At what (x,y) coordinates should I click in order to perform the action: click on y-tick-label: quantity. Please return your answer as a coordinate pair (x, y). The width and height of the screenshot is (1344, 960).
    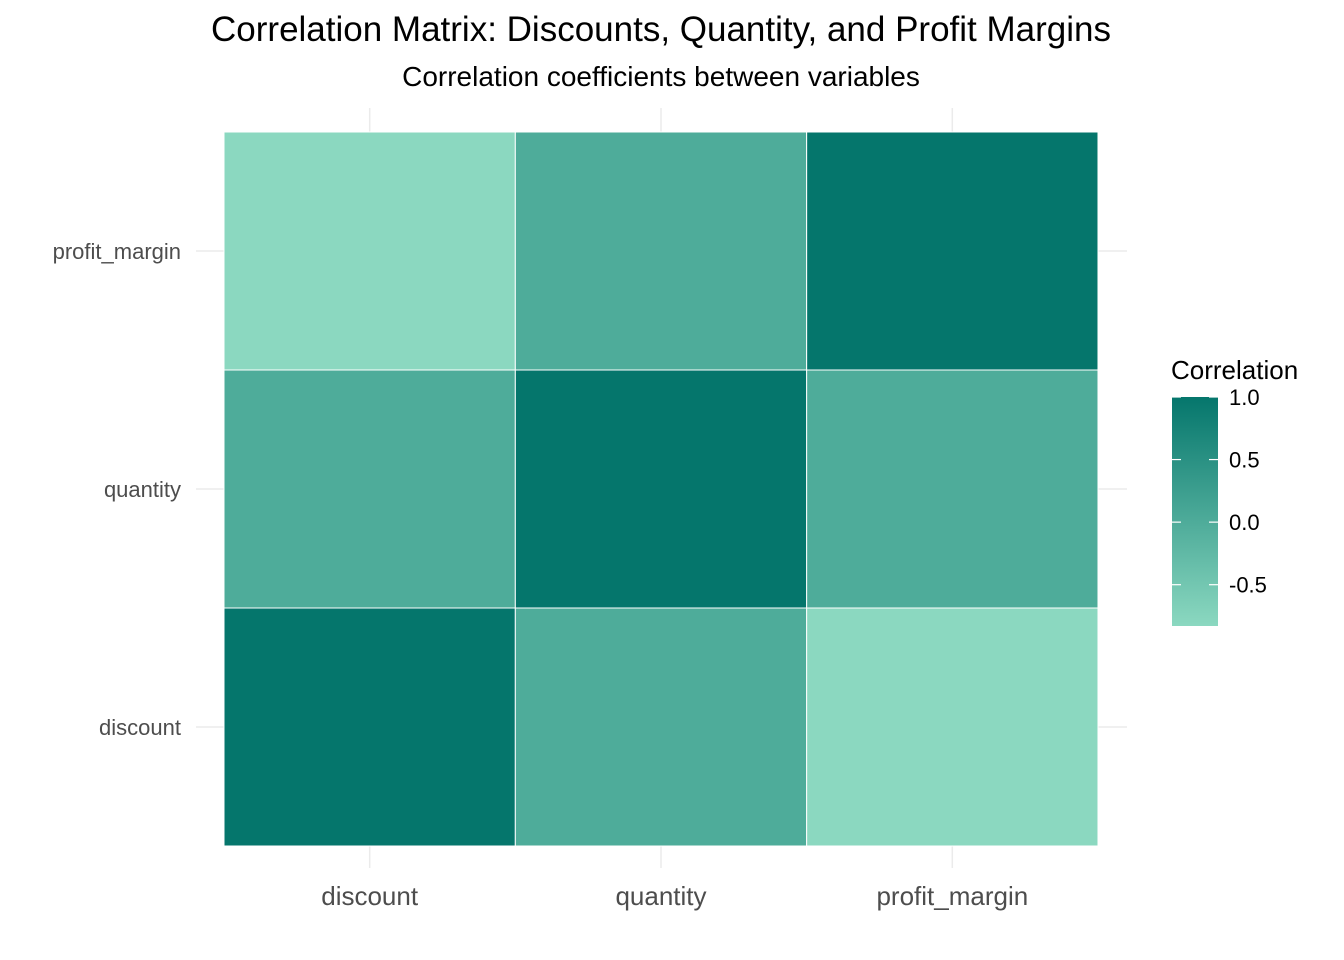
    Looking at the image, I should click on (142, 489).